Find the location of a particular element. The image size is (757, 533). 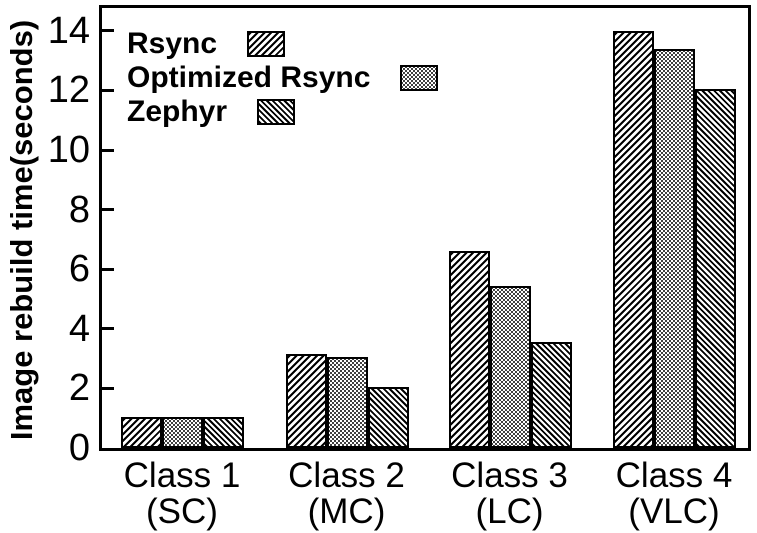

y-tick-label-10: 10 is located at coordinates (68, 150).